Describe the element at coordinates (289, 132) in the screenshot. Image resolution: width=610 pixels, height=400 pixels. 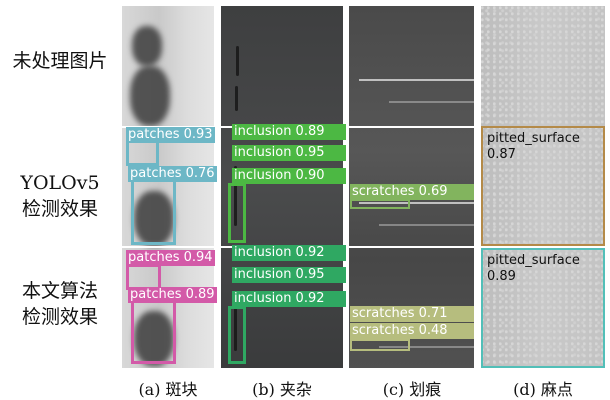
I see `tag-inclusion: inclusion 0.89` at that location.